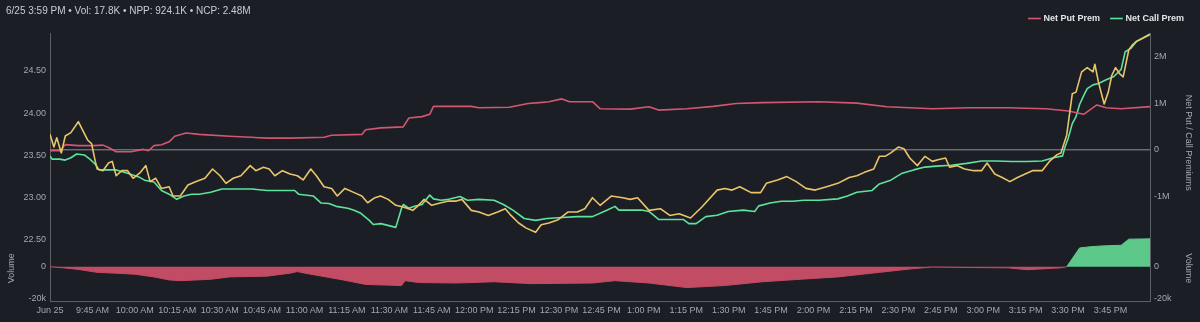 This screenshot has height=322, width=1200. Describe the element at coordinates (347, 310) in the screenshot. I see `x-tick-label: 11:15 AM` at that location.